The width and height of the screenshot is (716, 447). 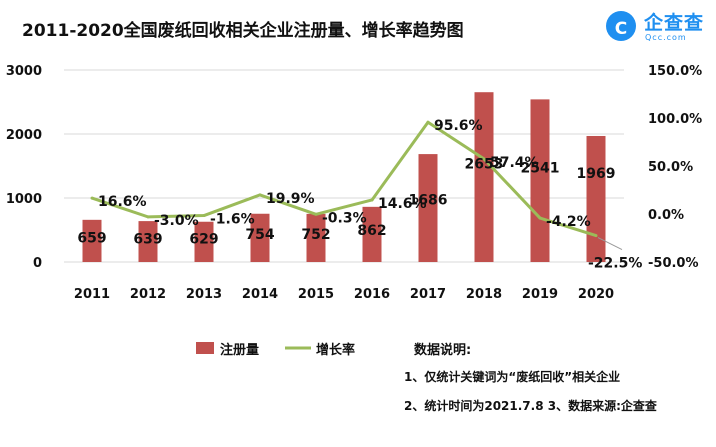 What do you see at coordinates (344, 218) in the screenshot?
I see `growth-label-2015: -0.3%` at bounding box center [344, 218].